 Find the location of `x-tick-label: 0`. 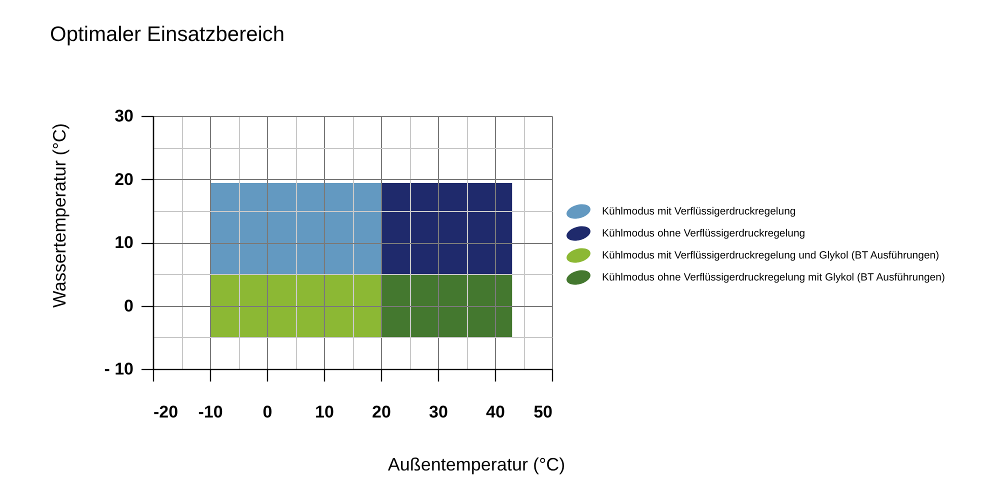

x-tick-label: 0 is located at coordinates (267, 412).